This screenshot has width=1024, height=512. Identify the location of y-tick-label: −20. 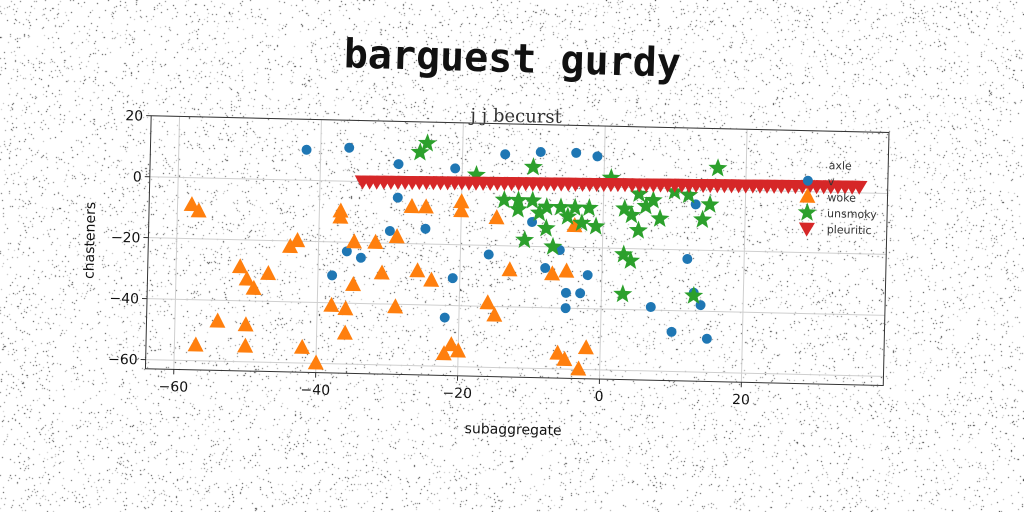
(126, 238).